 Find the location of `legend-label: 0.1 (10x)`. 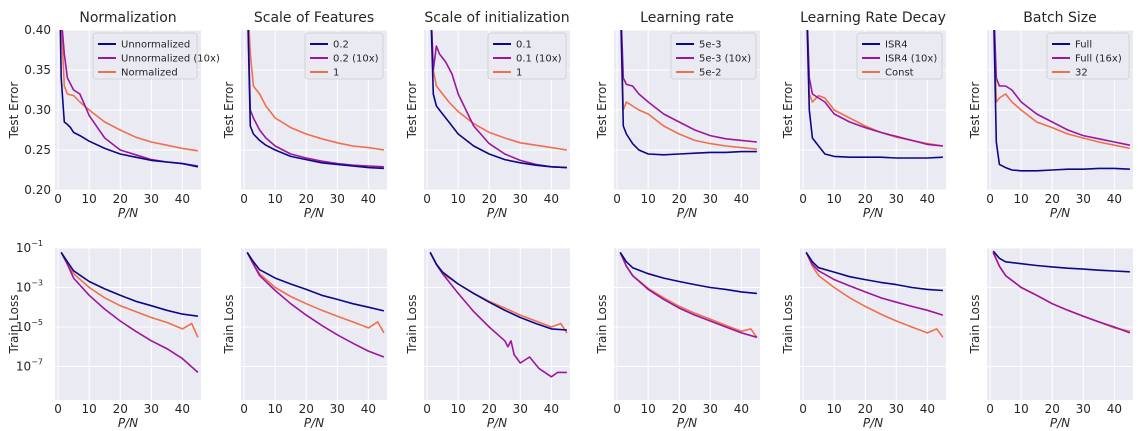

legend-label: 0.1 (10x) is located at coordinates (539, 59).